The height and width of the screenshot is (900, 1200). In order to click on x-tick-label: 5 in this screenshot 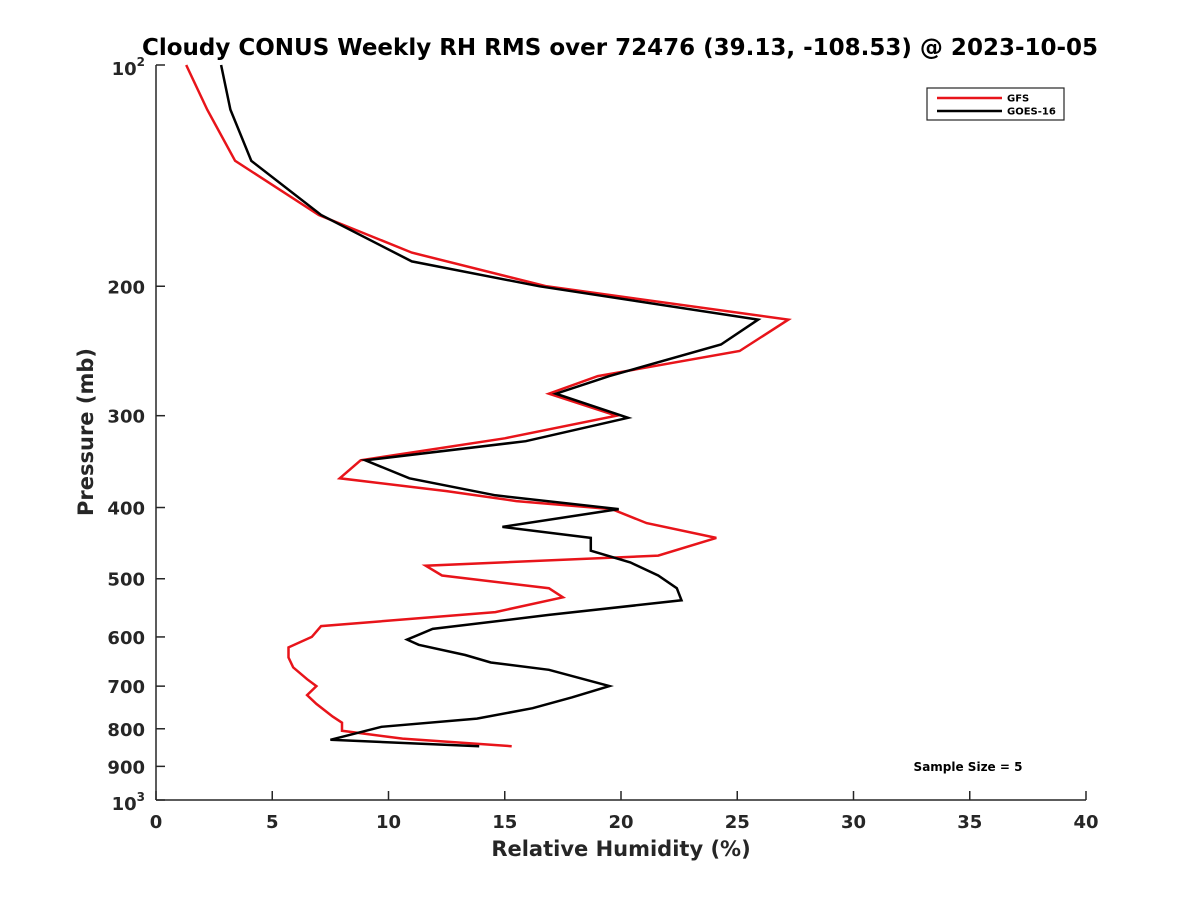, I will do `click(272, 822)`.